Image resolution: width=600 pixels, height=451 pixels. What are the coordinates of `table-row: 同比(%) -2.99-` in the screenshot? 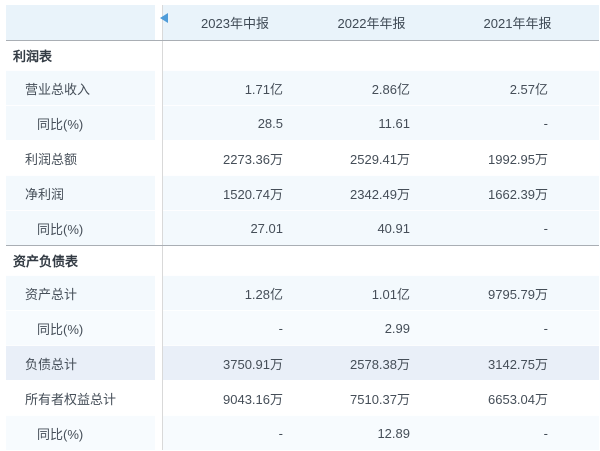 It's located at (302, 327).